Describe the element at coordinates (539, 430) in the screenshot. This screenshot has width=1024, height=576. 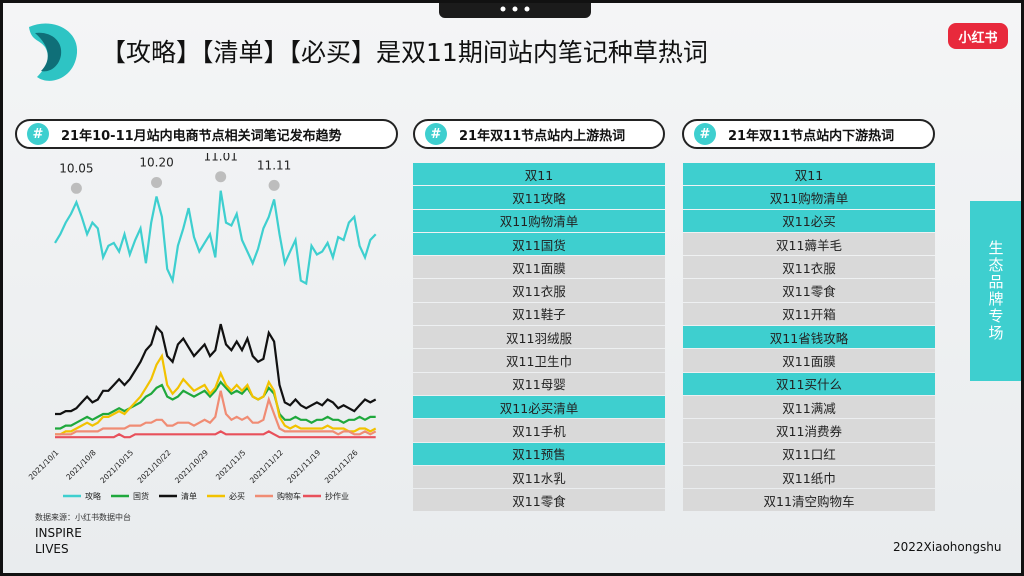
I see `keyword-row: 双11手机` at that location.